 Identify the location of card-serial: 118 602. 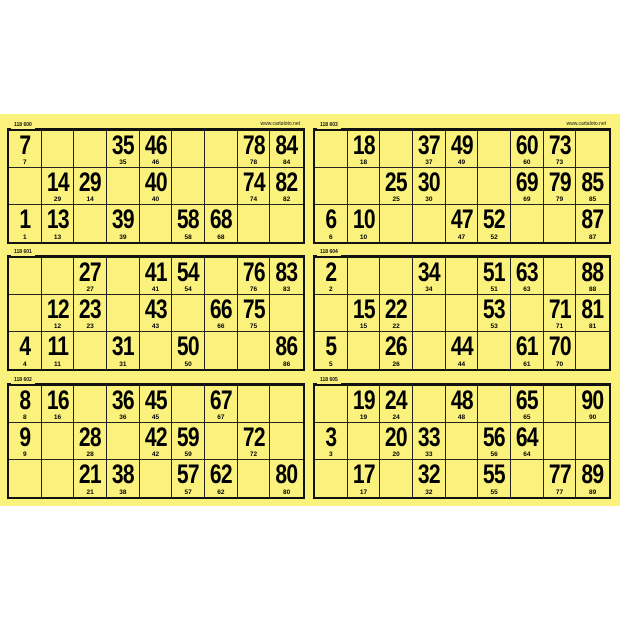
(23, 380).